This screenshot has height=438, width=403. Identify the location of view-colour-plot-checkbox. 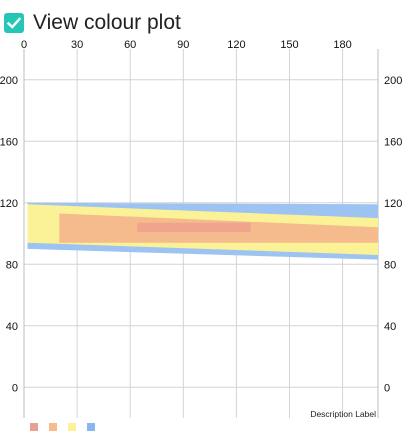
(14, 23).